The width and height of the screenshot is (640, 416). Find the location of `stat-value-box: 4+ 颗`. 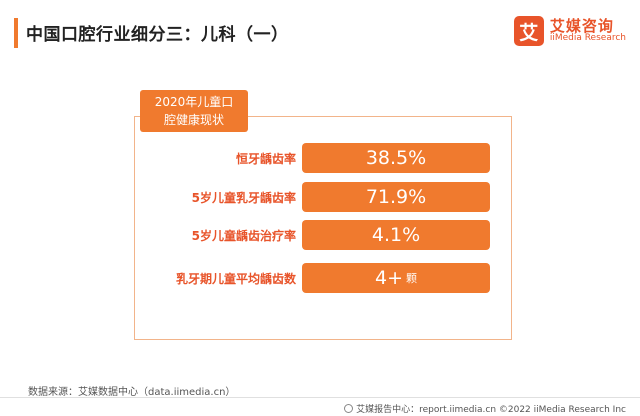

stat-value-box: 4+ 颗 is located at coordinates (396, 278).